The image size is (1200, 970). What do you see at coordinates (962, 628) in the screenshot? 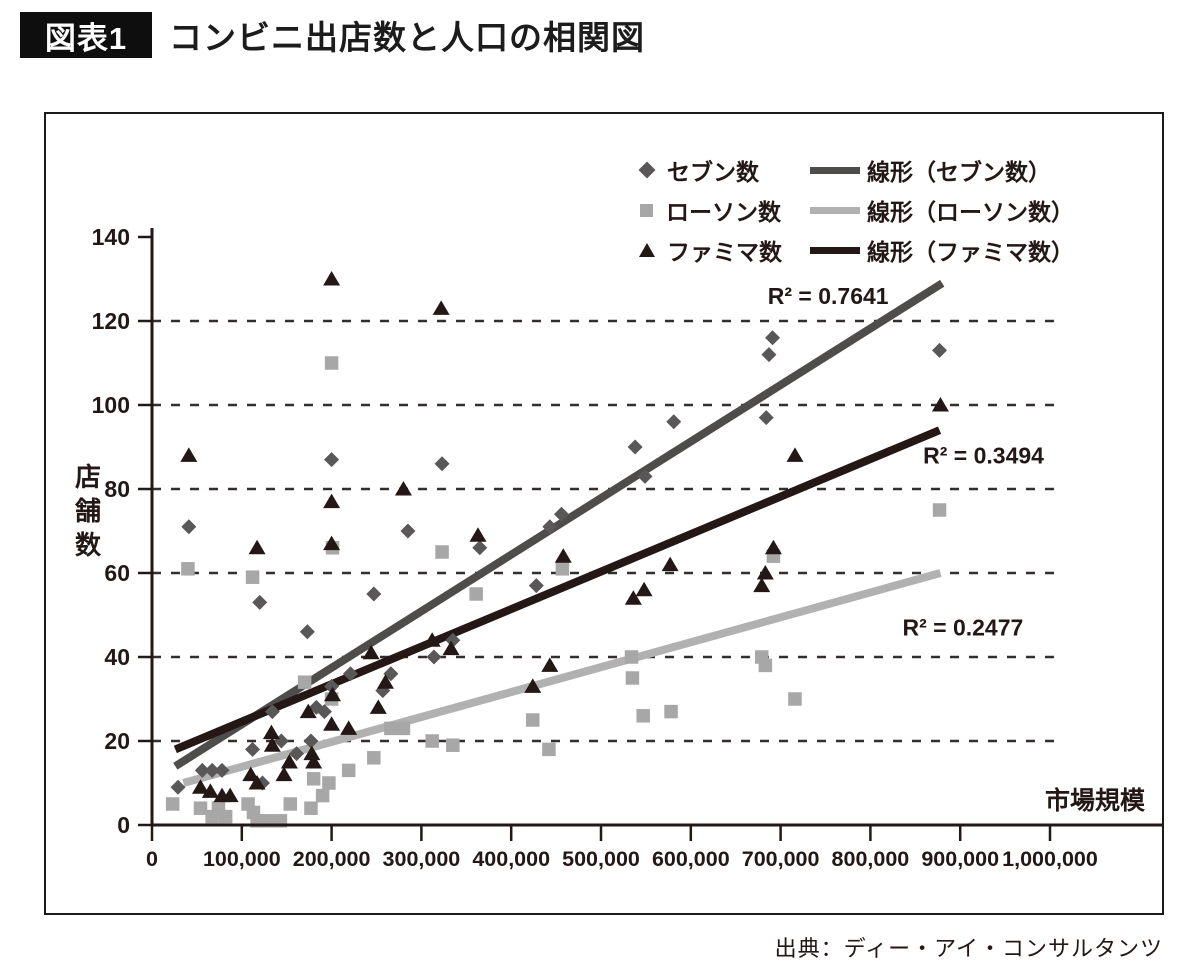
I see `r2-annotation-2: R² = 0.2477` at bounding box center [962, 628].